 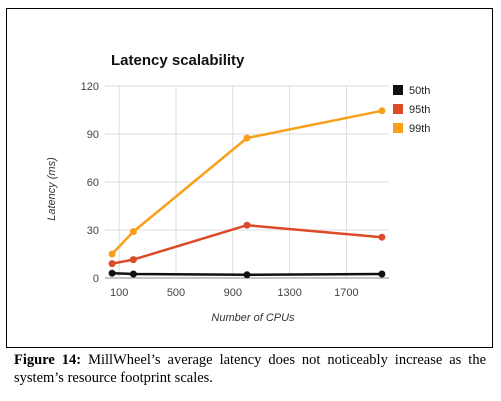 What do you see at coordinates (247, 244) in the screenshot?
I see `series-line-95th` at bounding box center [247, 244].